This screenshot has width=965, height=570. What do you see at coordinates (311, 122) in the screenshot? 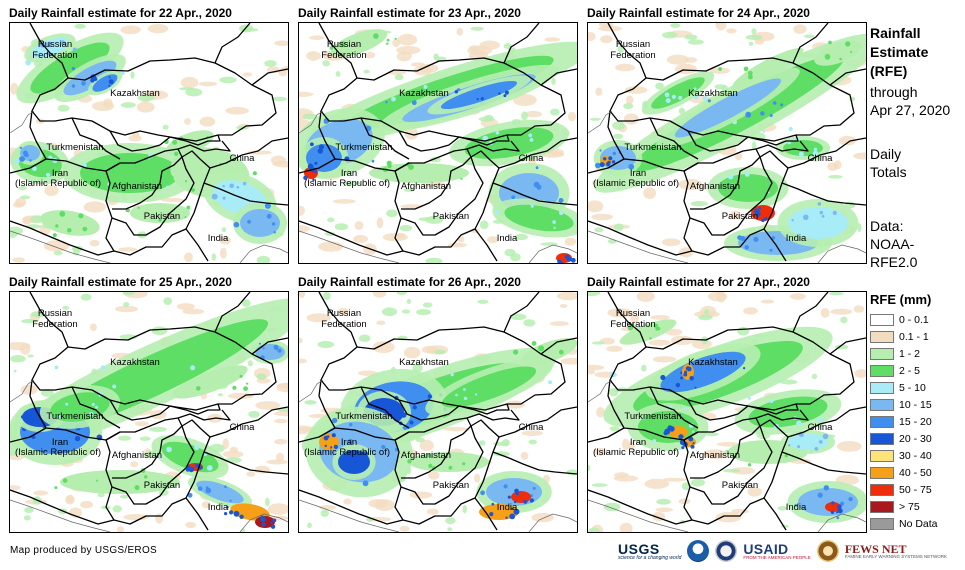
I see `coastline` at bounding box center [311, 122].